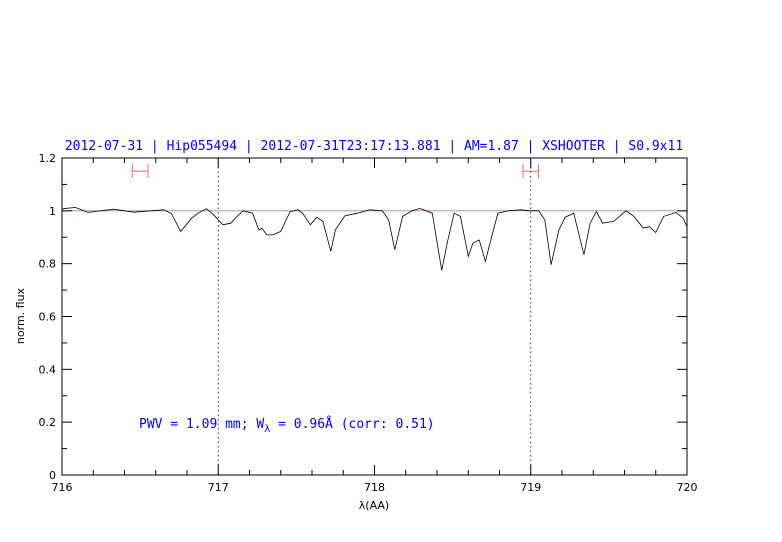 The image size is (782, 542). I want to click on annotation-prefix: PWV = 1.09 mm; W, so click(201, 424).